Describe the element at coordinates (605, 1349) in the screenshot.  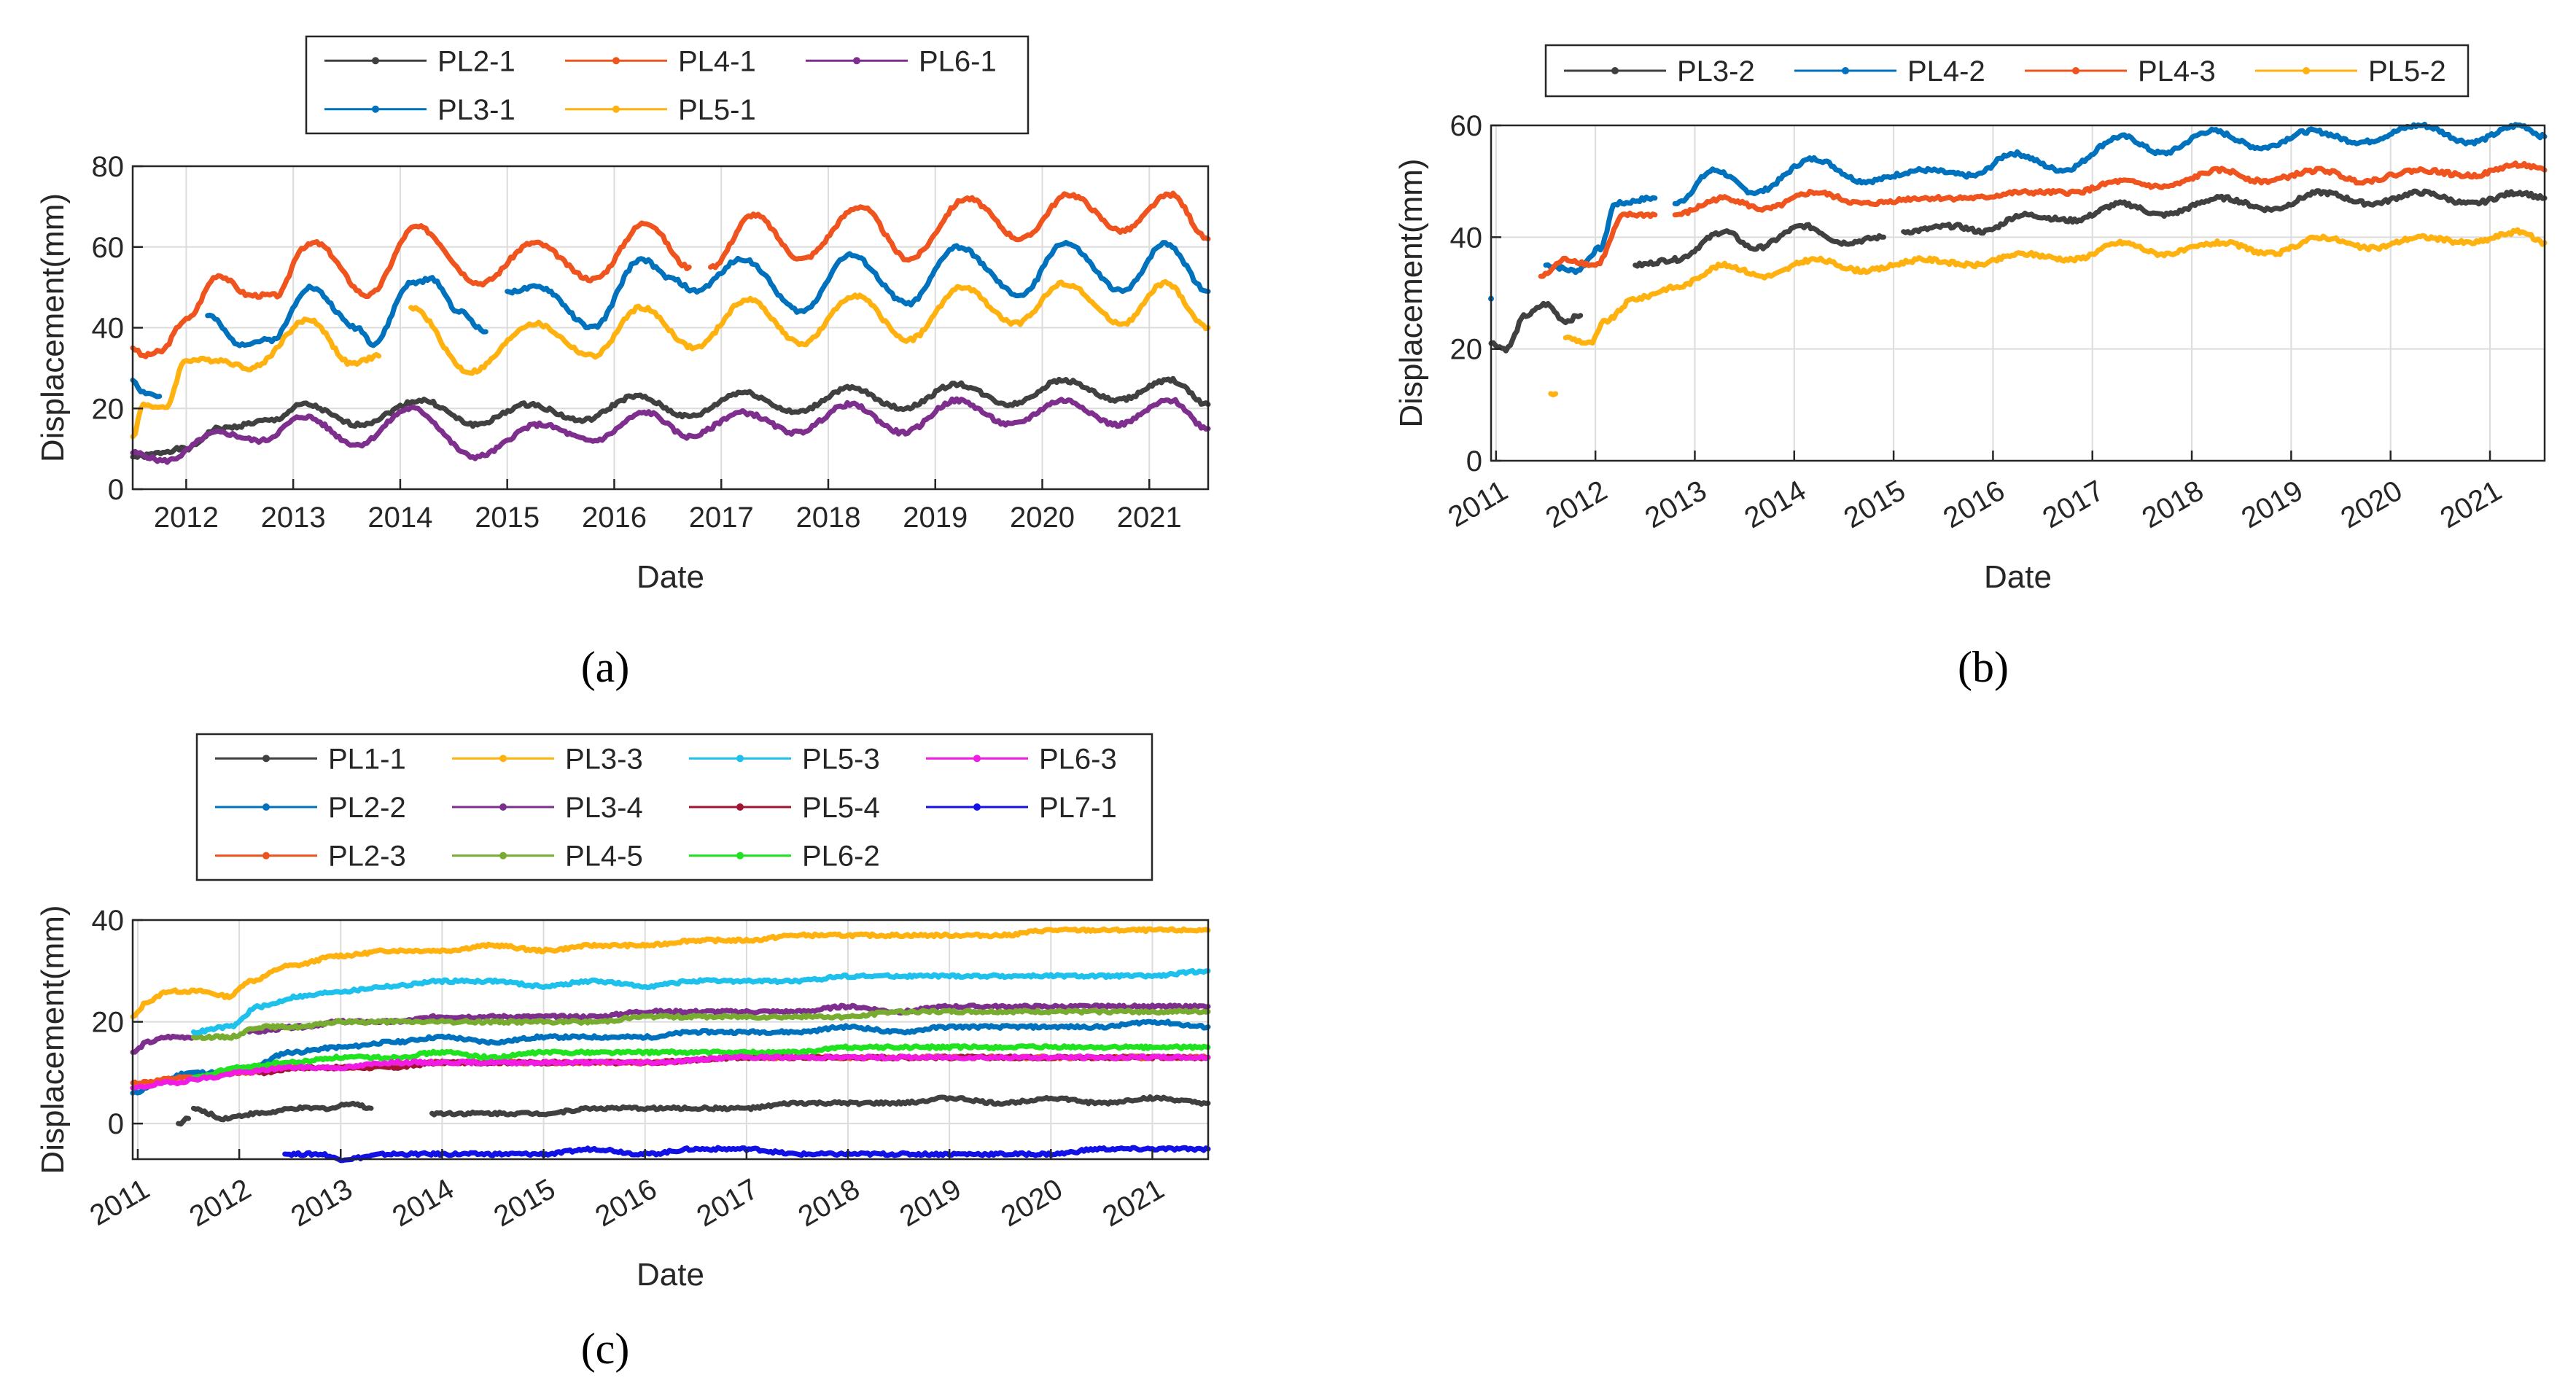
I see `panel-label-c: (c)` at that location.